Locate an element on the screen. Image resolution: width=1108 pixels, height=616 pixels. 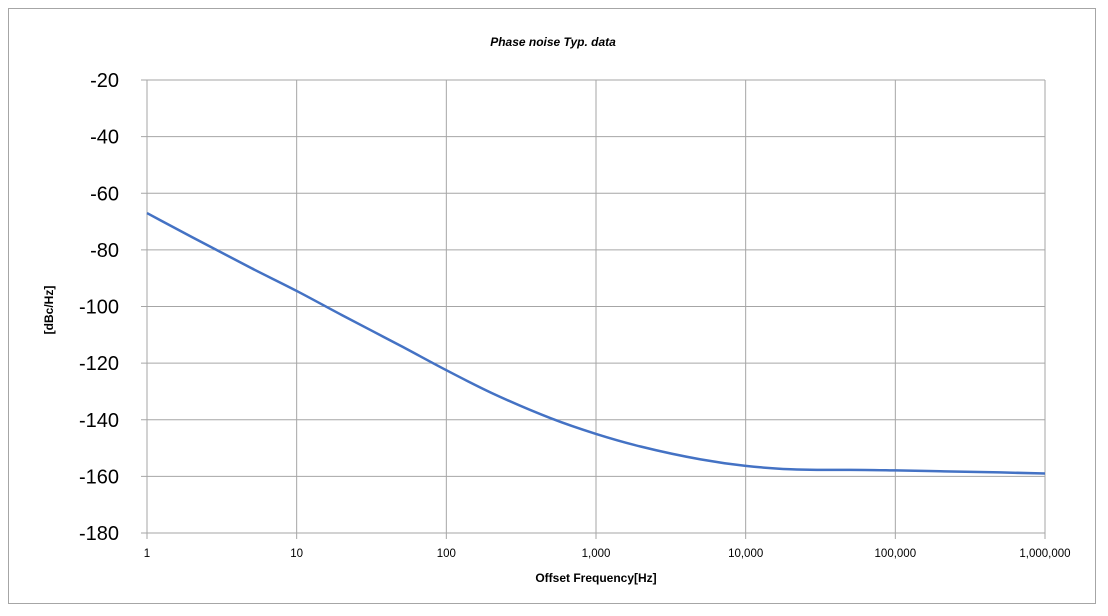
y-tick-label: -20 is located at coordinates (104, 81).